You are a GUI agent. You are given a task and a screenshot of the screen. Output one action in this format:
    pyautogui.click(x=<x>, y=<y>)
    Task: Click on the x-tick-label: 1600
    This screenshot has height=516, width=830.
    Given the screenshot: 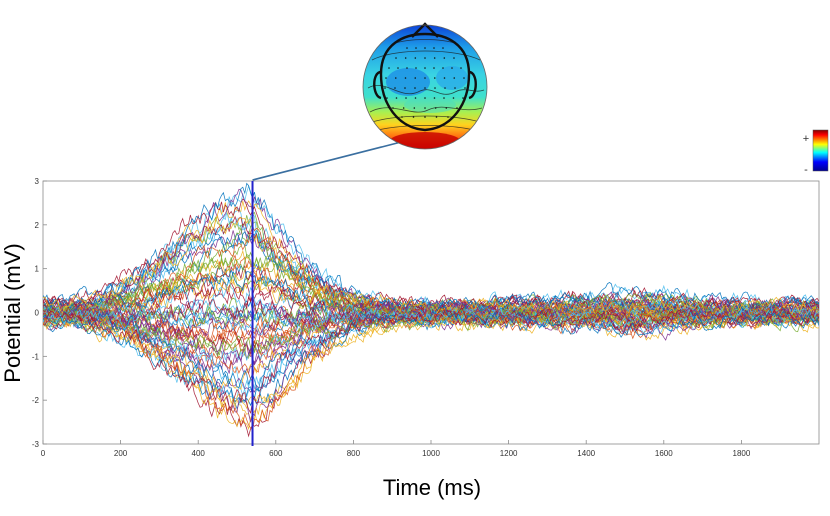 What is the action you would take?
    pyautogui.click(x=664, y=453)
    